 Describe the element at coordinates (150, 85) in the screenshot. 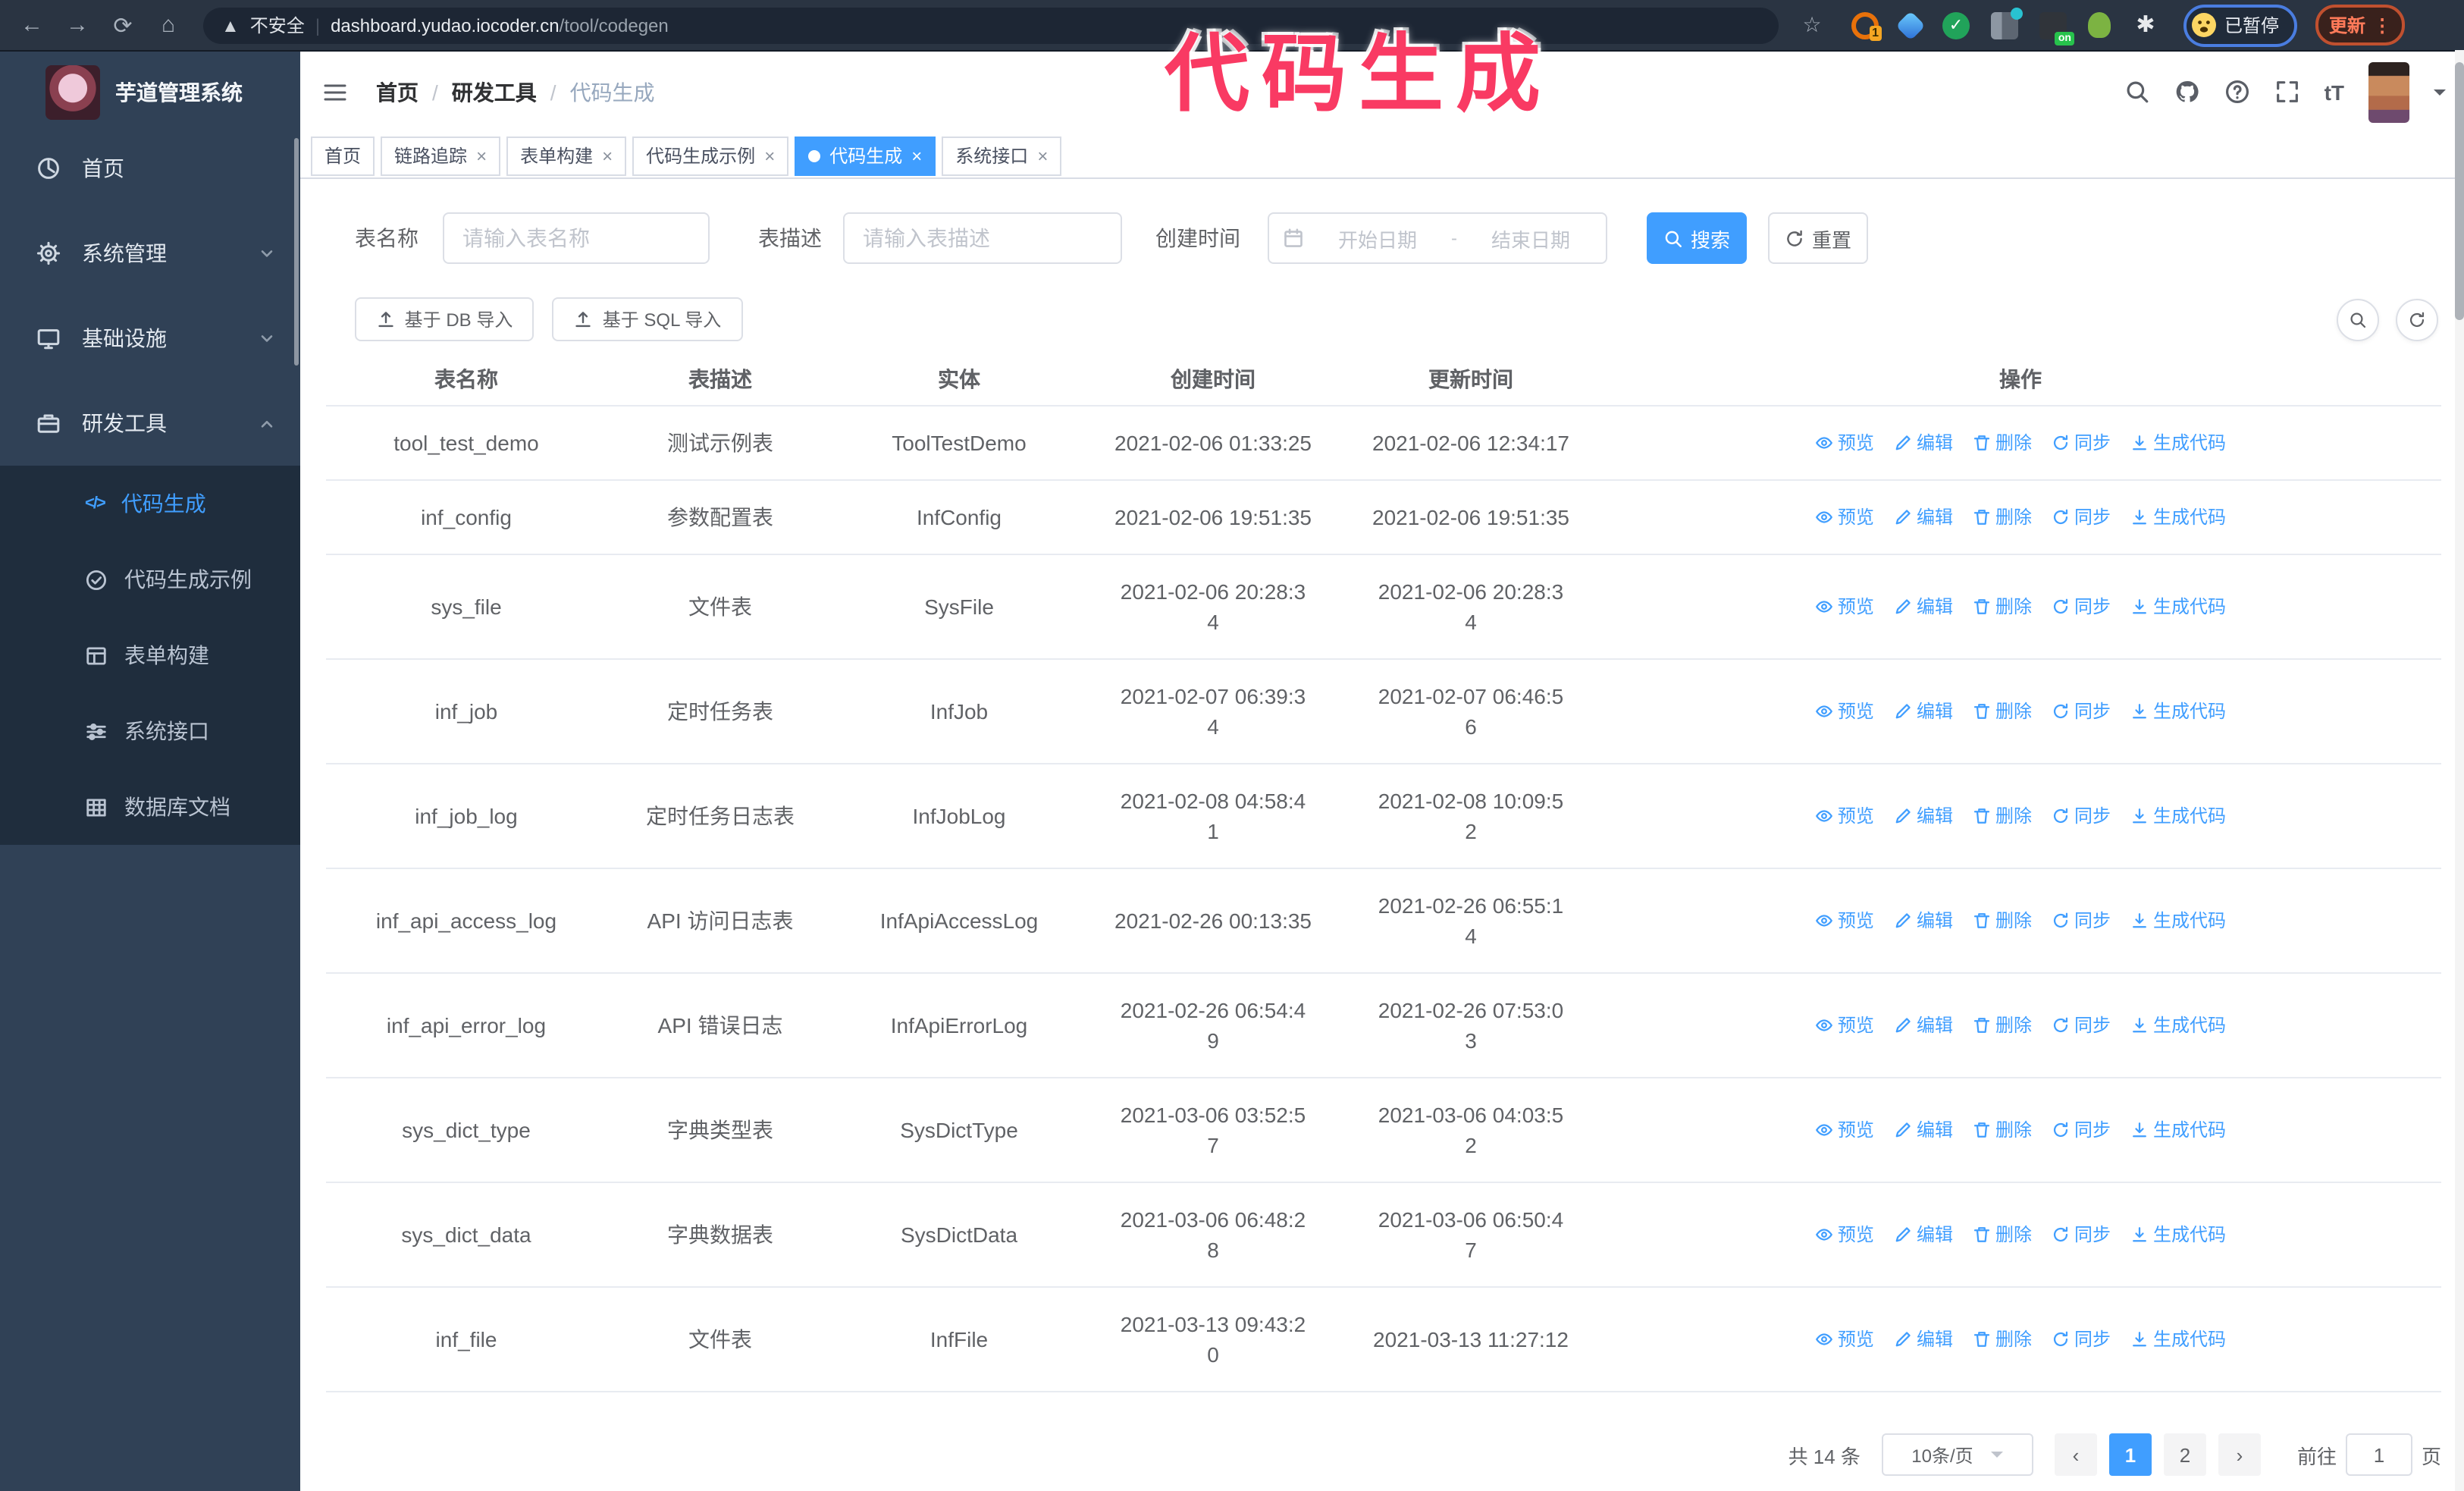

I see `app-logo-row: 芋道管理系统` at that location.